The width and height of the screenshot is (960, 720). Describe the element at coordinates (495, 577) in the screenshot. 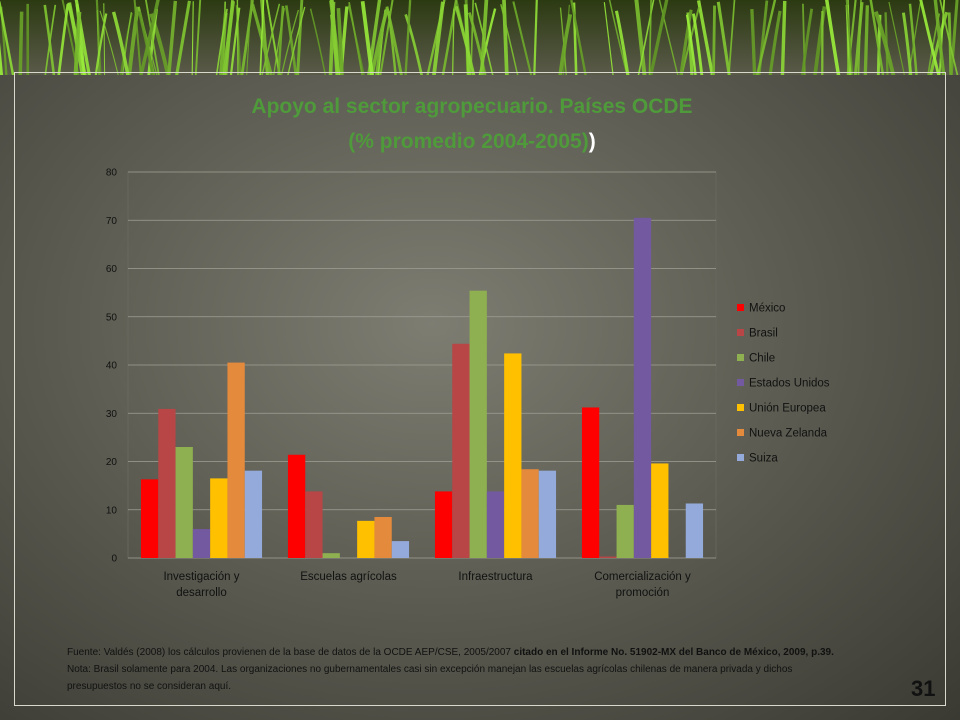

I see `x-category-label: Infraestructura` at that location.